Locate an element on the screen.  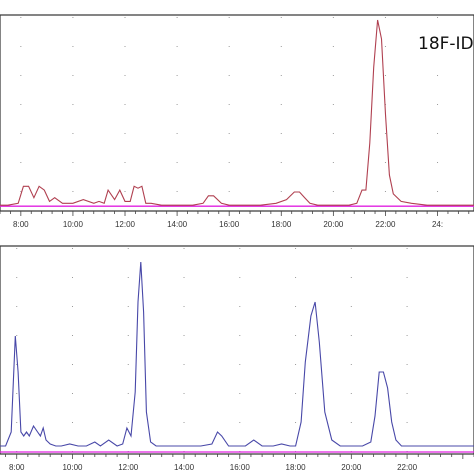
compound-annotation: 18F-ID is located at coordinates (446, 44).